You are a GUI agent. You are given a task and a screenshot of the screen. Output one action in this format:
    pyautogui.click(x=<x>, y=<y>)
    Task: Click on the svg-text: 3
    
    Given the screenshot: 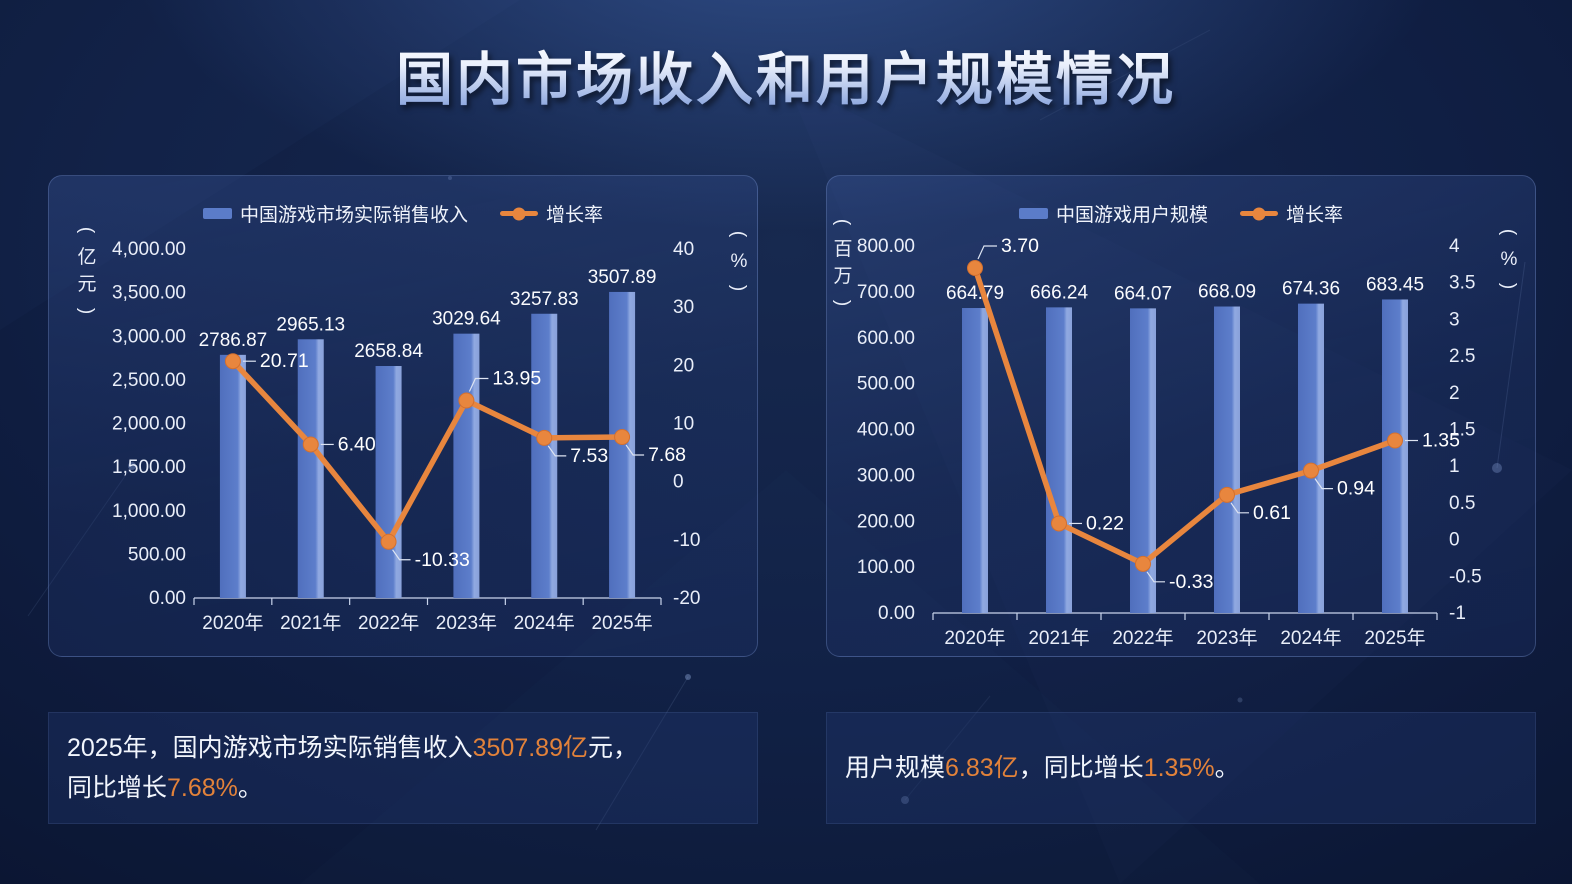 What is the action you would take?
    pyautogui.click(x=1454, y=319)
    